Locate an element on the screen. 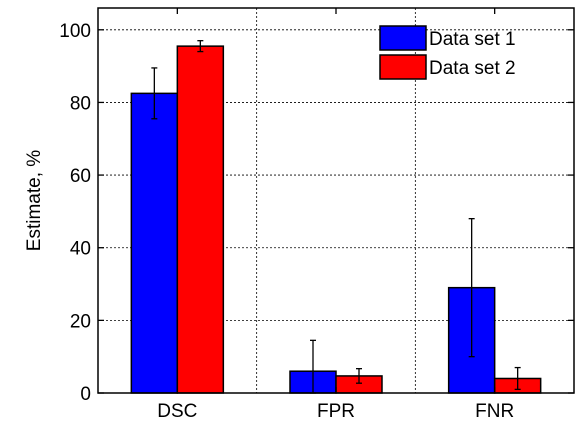 Image resolution: width=584 pixels, height=426 pixels. x-tick-label-dsc: DSC is located at coordinates (177, 411).